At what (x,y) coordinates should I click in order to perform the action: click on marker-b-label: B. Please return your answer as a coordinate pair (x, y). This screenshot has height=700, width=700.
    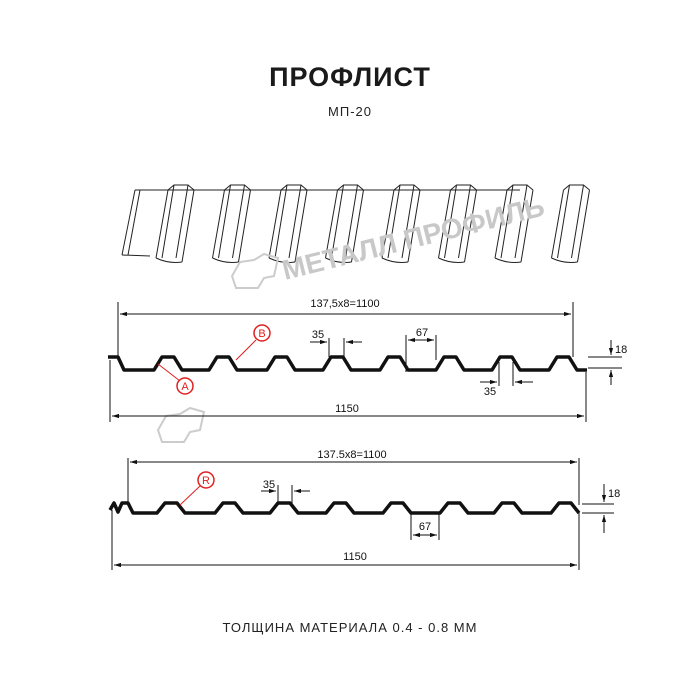
    Looking at the image, I should click on (261, 334).